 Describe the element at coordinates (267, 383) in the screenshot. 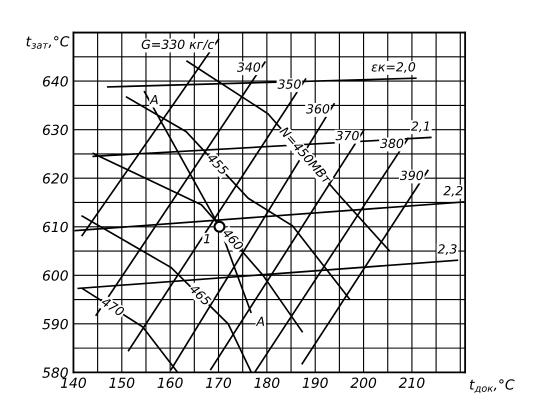

I see `x-tick-label: 180` at that location.